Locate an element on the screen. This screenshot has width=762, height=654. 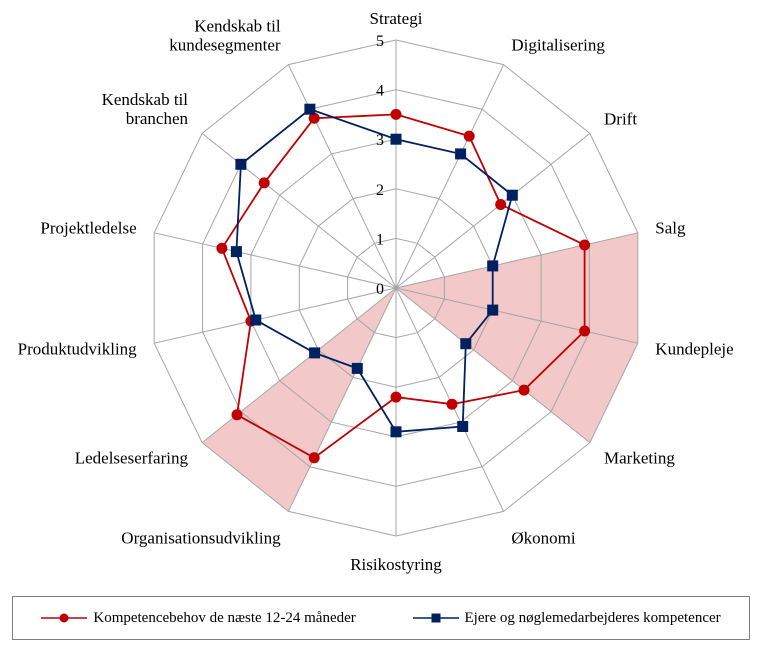
axis-label-4: Salg is located at coordinates (670, 228).